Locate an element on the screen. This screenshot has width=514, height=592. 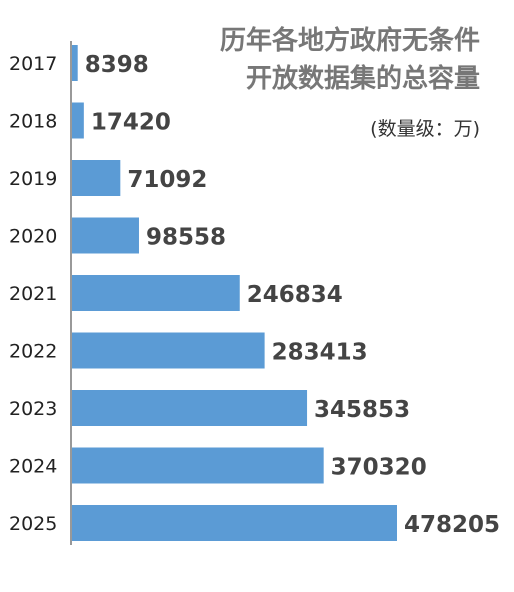
value-label: 17420 is located at coordinates (131, 123).